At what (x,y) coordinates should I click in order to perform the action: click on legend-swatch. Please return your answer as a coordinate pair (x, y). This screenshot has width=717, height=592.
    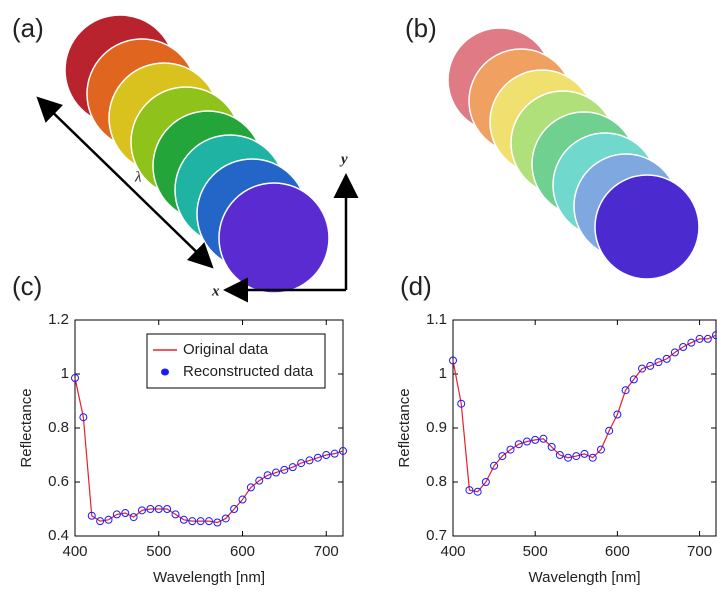
    Looking at the image, I should click on (165, 372).